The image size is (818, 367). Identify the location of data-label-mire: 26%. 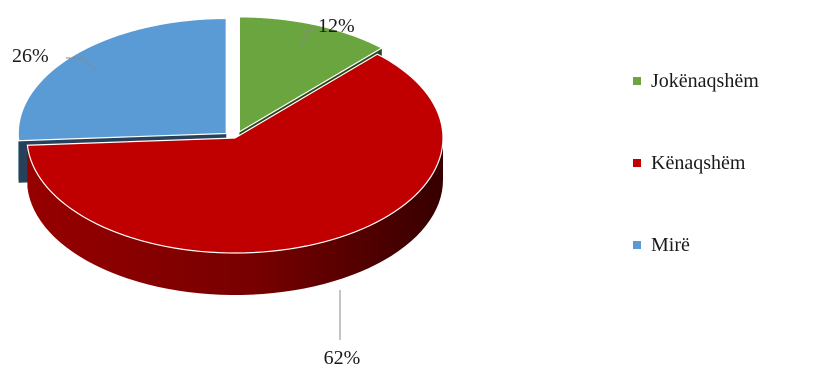
(30, 56).